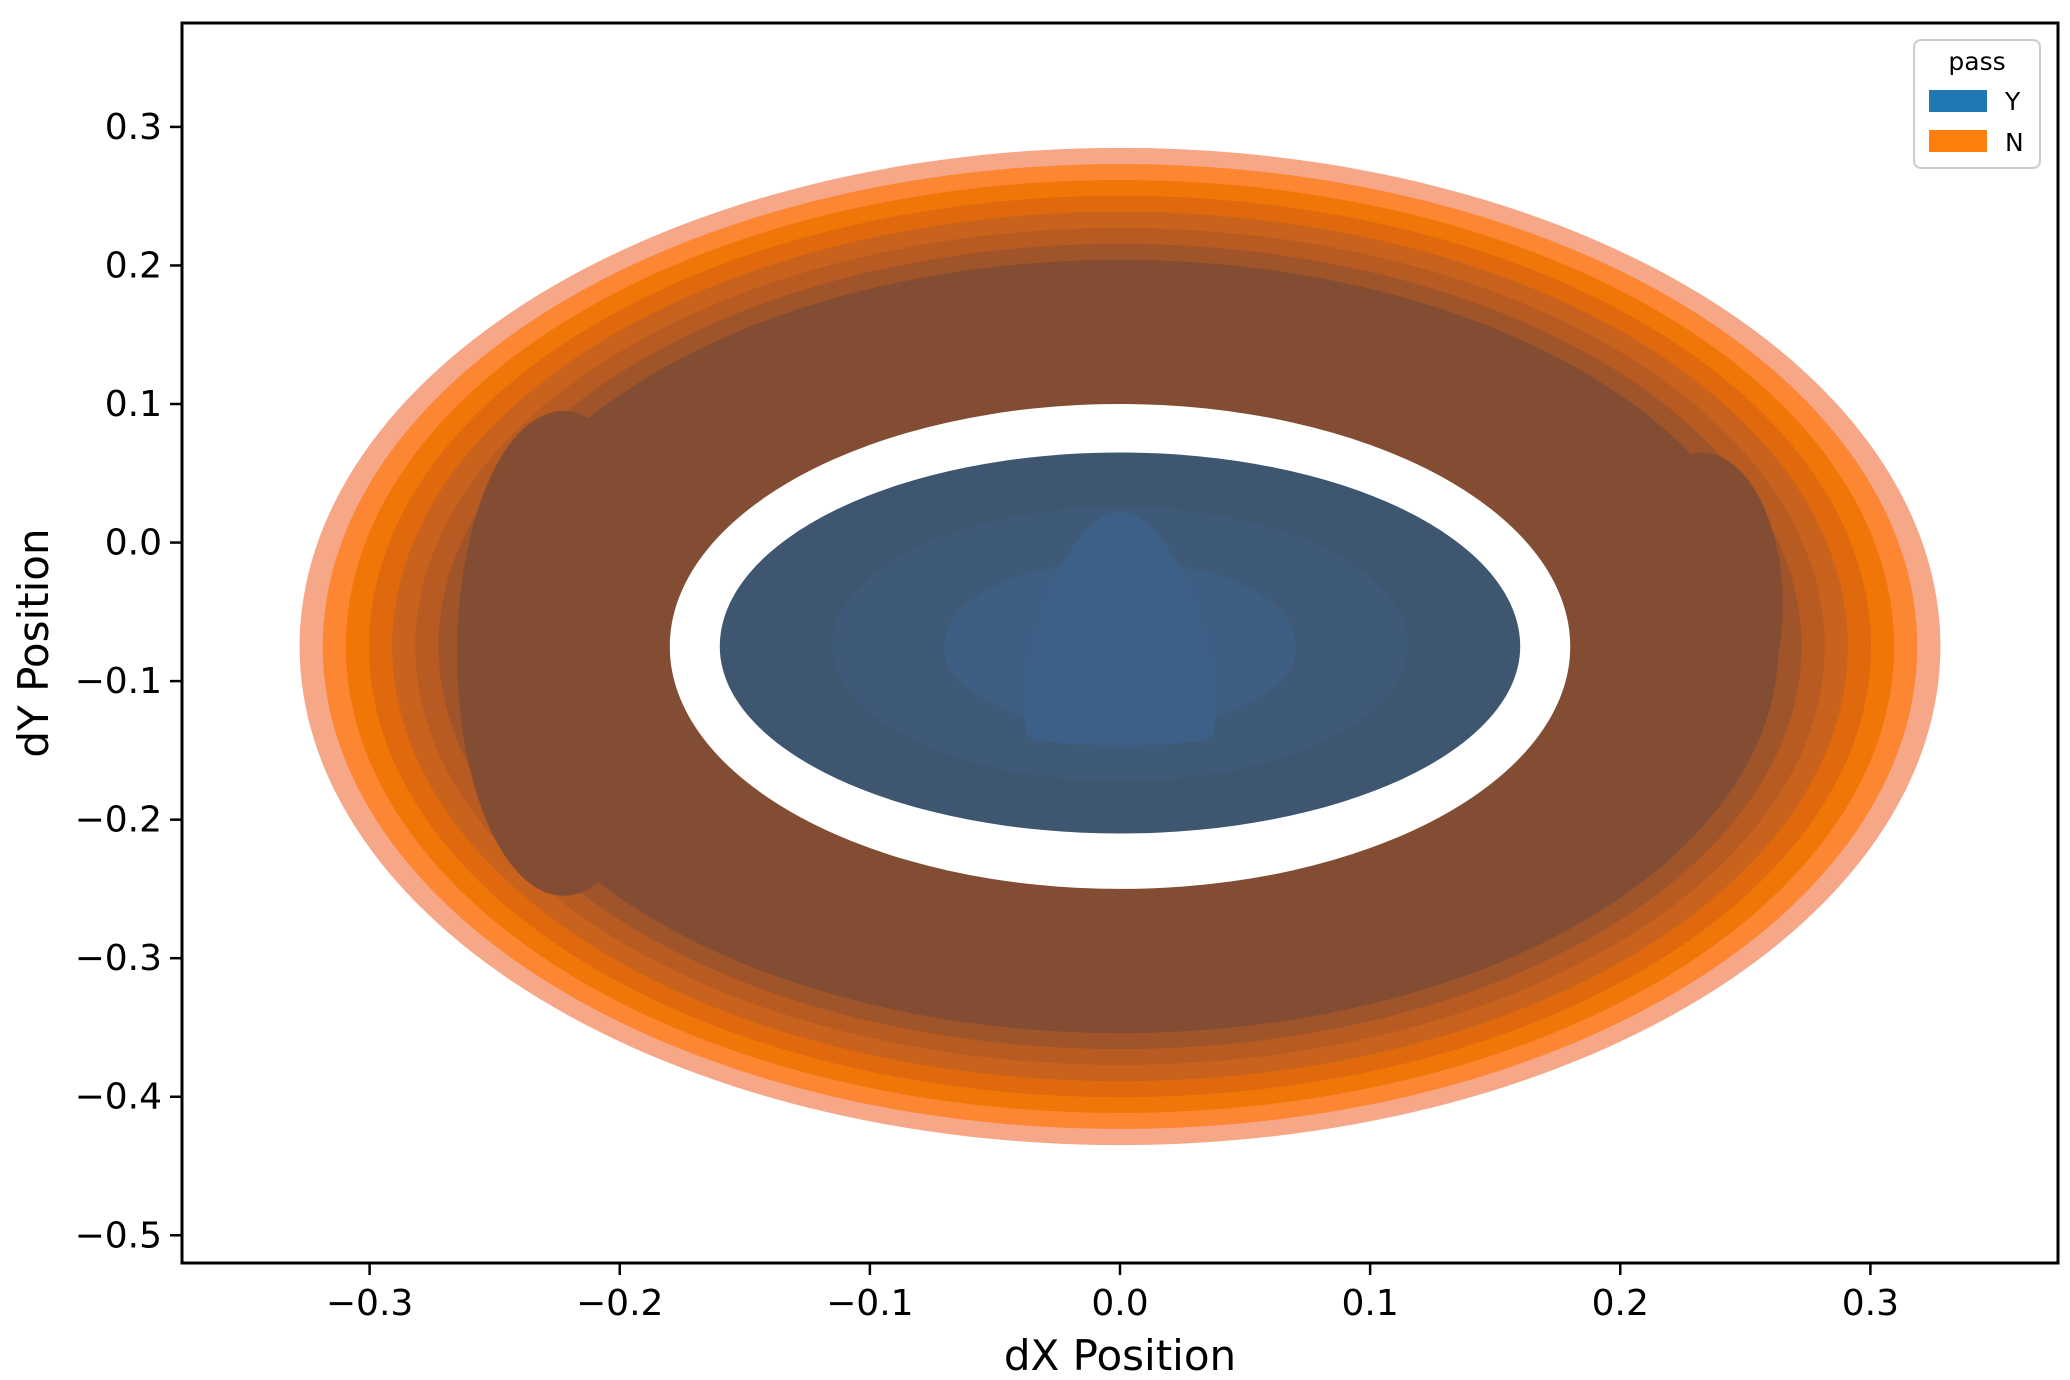  Describe the element at coordinates (1119, 1303) in the screenshot. I see `x-tick-label: 0.0` at that location.